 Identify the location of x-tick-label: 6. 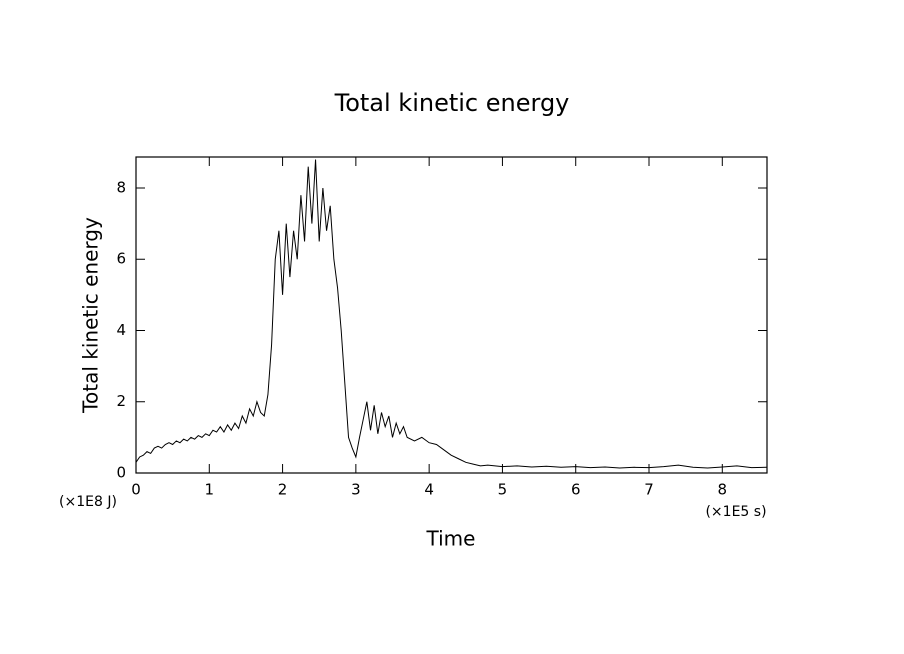
(576, 490).